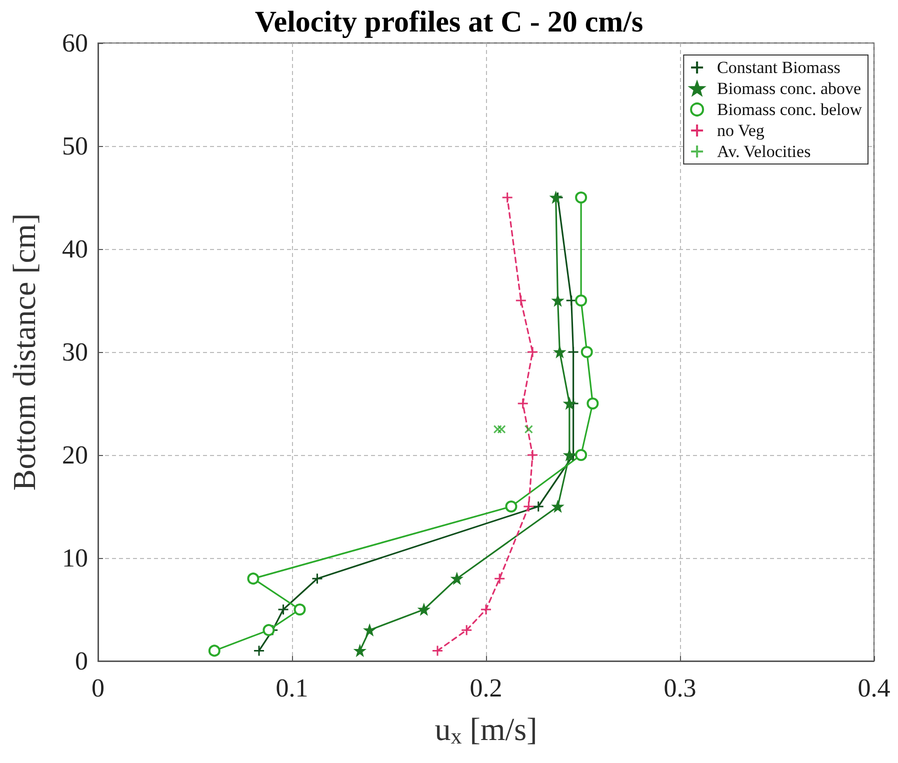 The height and width of the screenshot is (763, 898). What do you see at coordinates (75, 455) in the screenshot?
I see `y-tick-label: 20` at bounding box center [75, 455].